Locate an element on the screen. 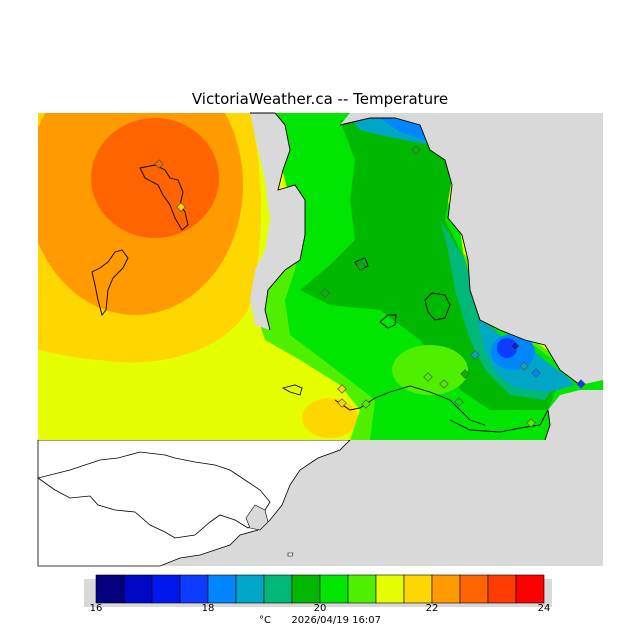  eastern-land-mask is located at coordinates (277, 221).